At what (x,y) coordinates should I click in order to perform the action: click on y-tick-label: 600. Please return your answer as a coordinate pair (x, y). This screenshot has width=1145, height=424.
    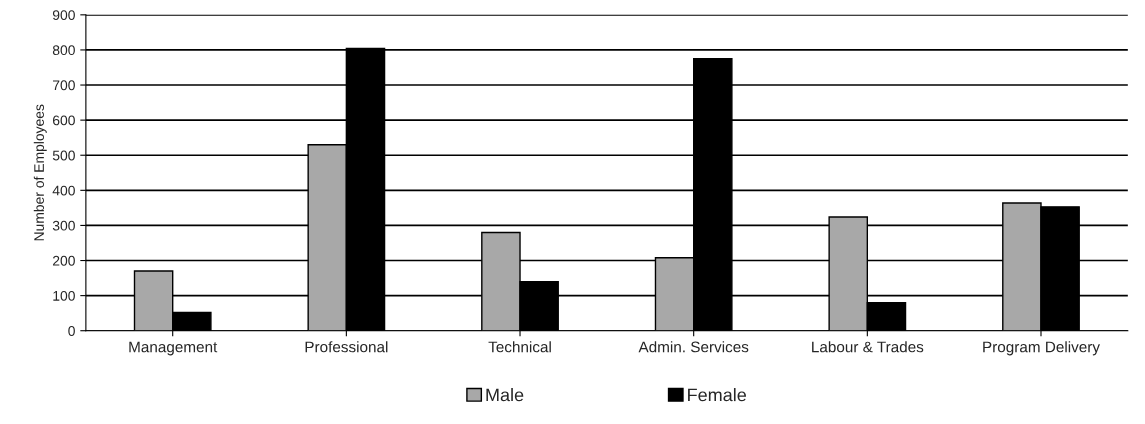
    Looking at the image, I should click on (63, 120).